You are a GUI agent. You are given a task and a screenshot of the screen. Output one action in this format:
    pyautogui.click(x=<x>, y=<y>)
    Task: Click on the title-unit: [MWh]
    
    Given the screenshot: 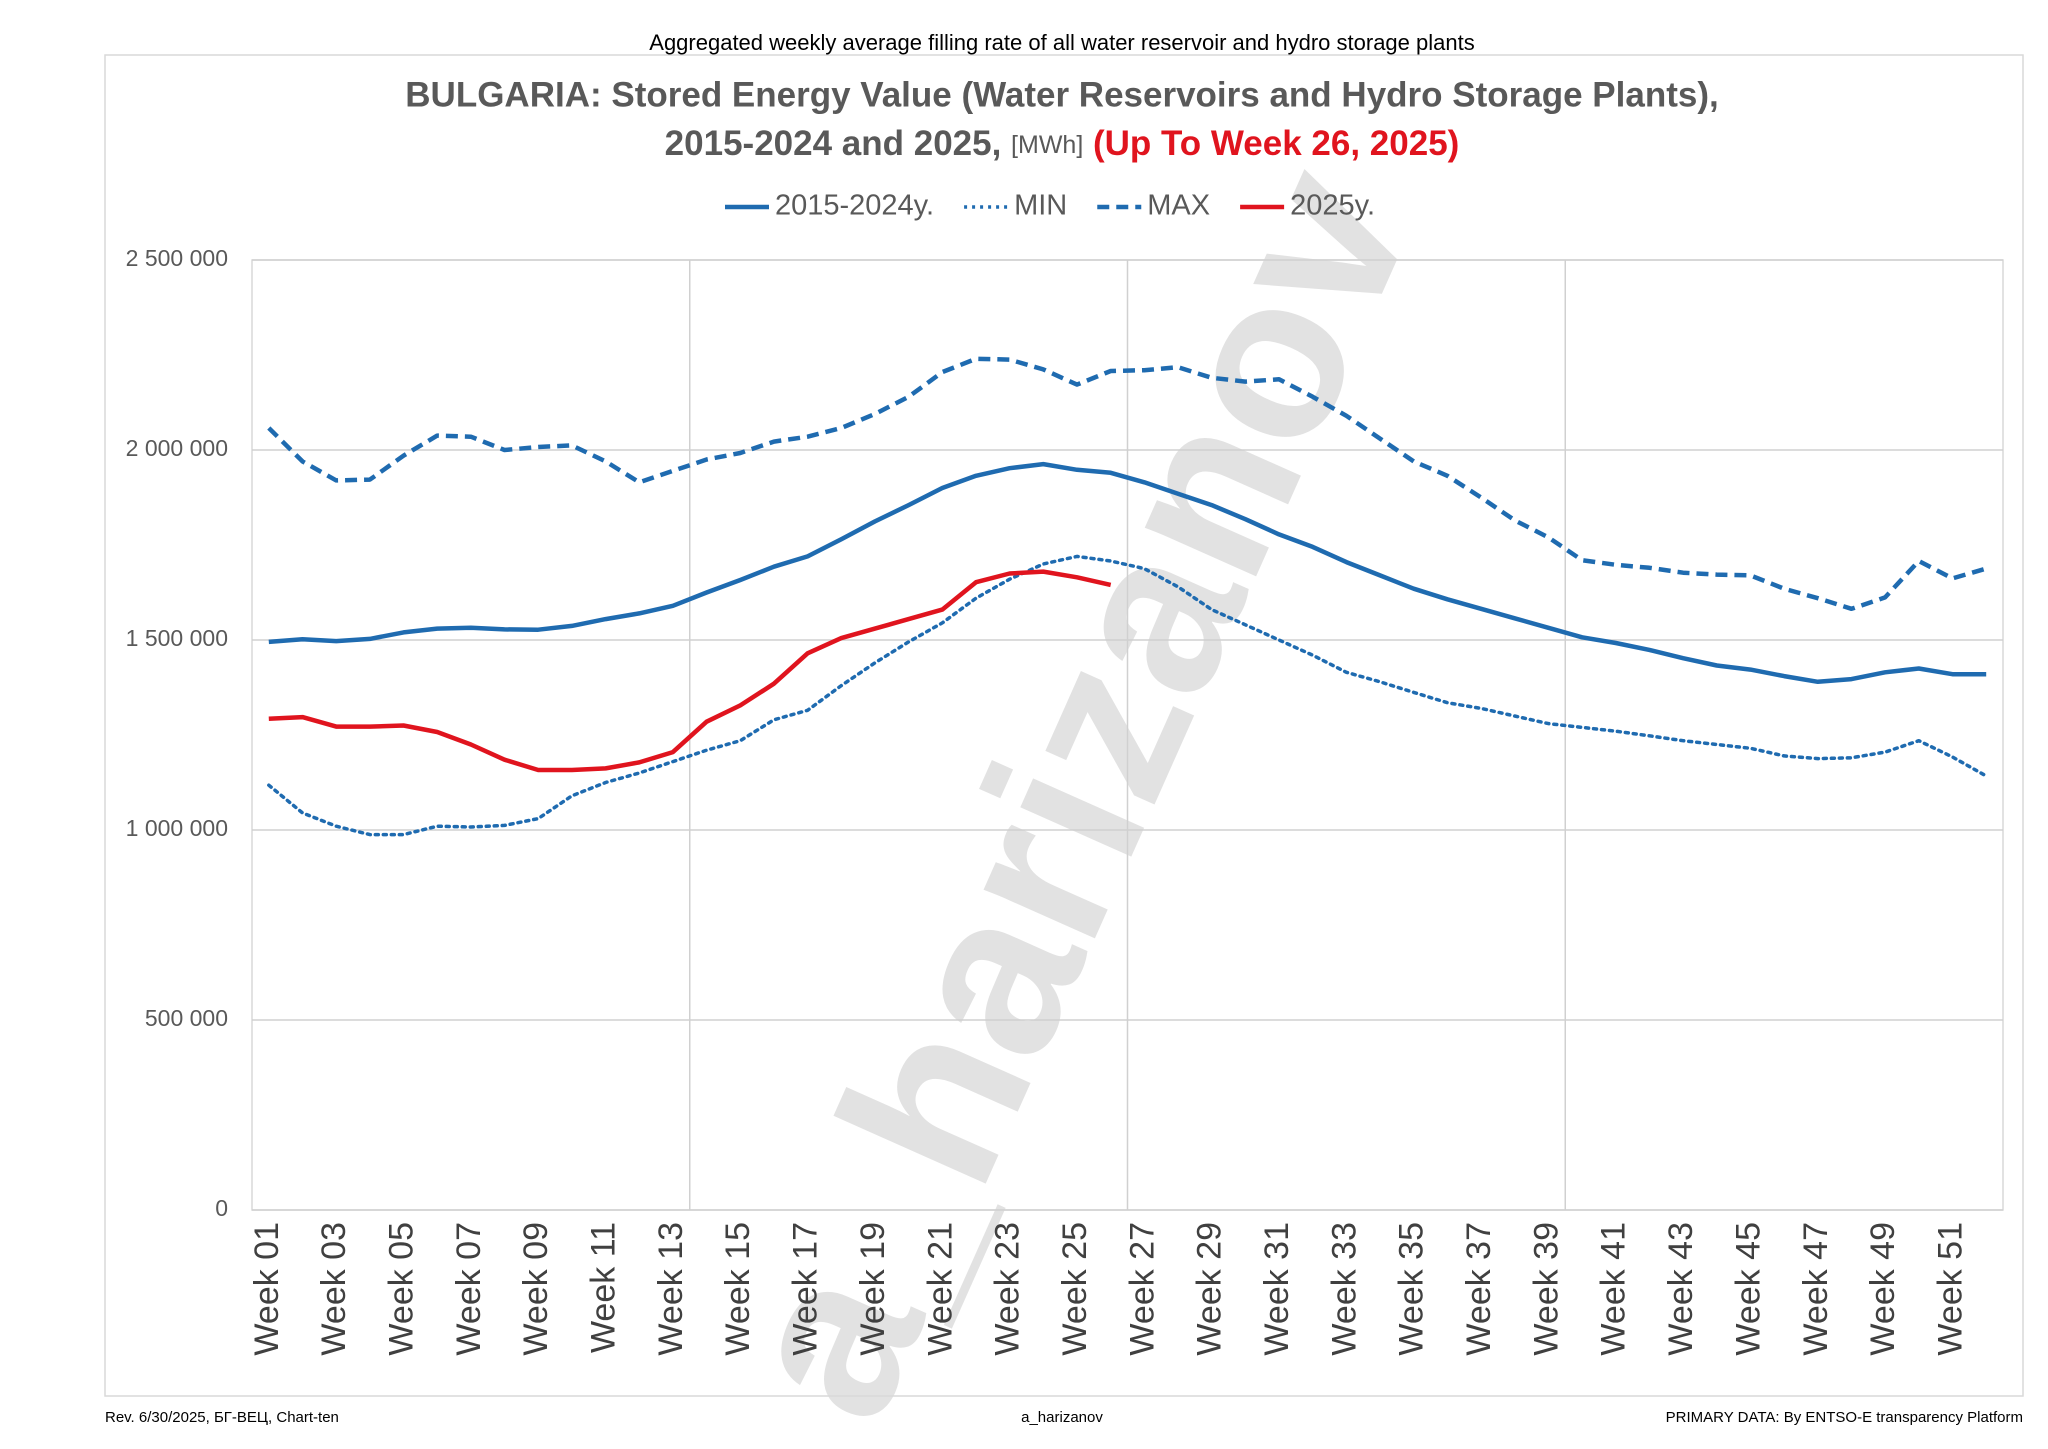 What is the action you would take?
    pyautogui.click(x=1047, y=145)
    